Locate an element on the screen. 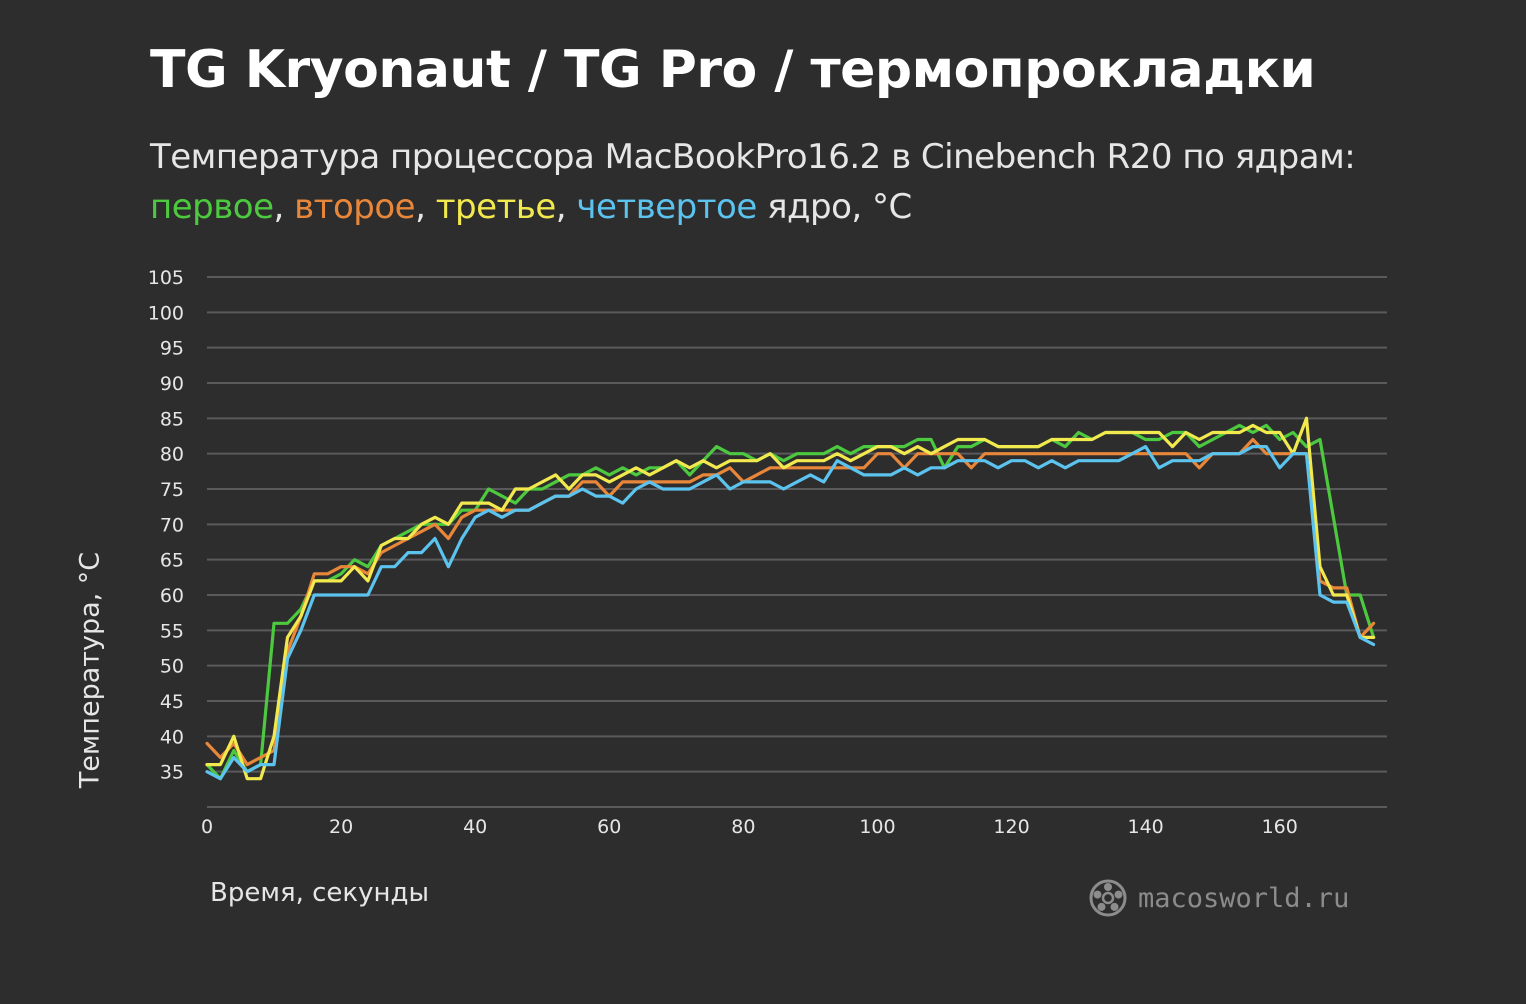 This screenshot has height=1004, width=1526. x-tick-label: 60 is located at coordinates (609, 827).